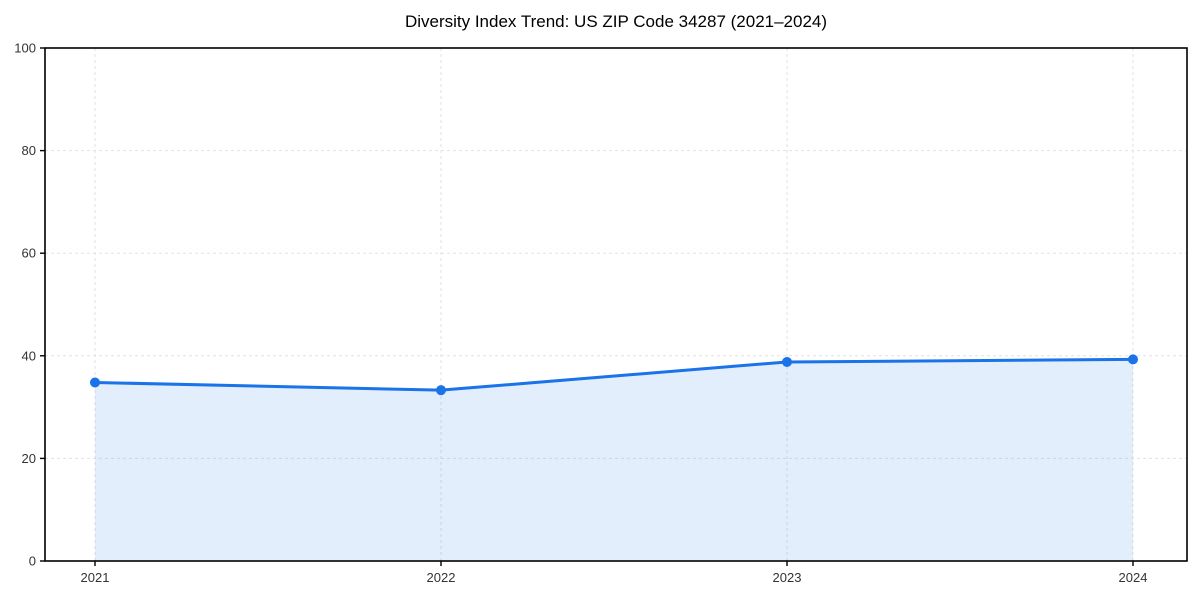  What do you see at coordinates (441, 577) in the screenshot?
I see `x-tick-label: 2022` at bounding box center [441, 577].